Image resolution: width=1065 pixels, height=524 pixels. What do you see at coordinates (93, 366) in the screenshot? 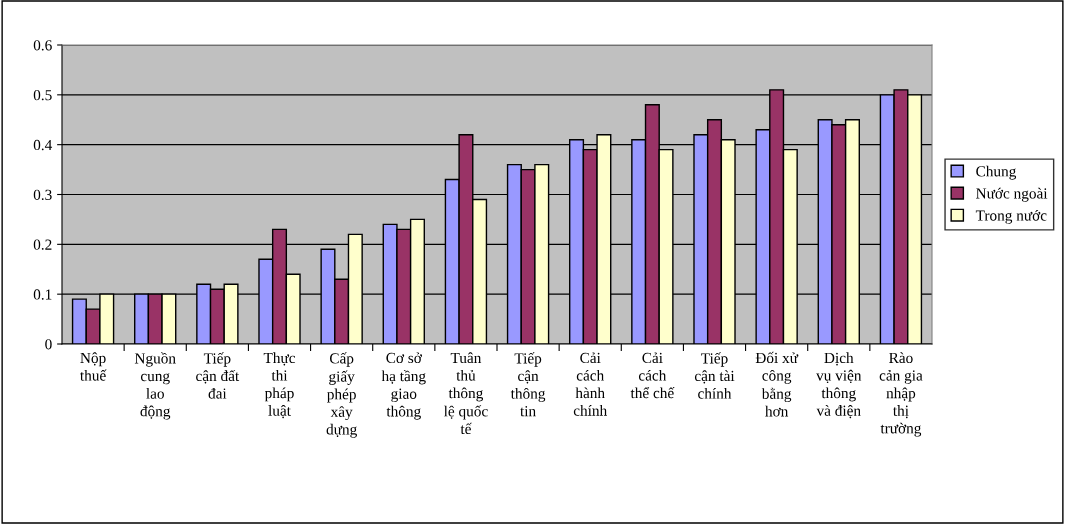
I see `x-tick-label: Nộp thuế` at bounding box center [93, 366].